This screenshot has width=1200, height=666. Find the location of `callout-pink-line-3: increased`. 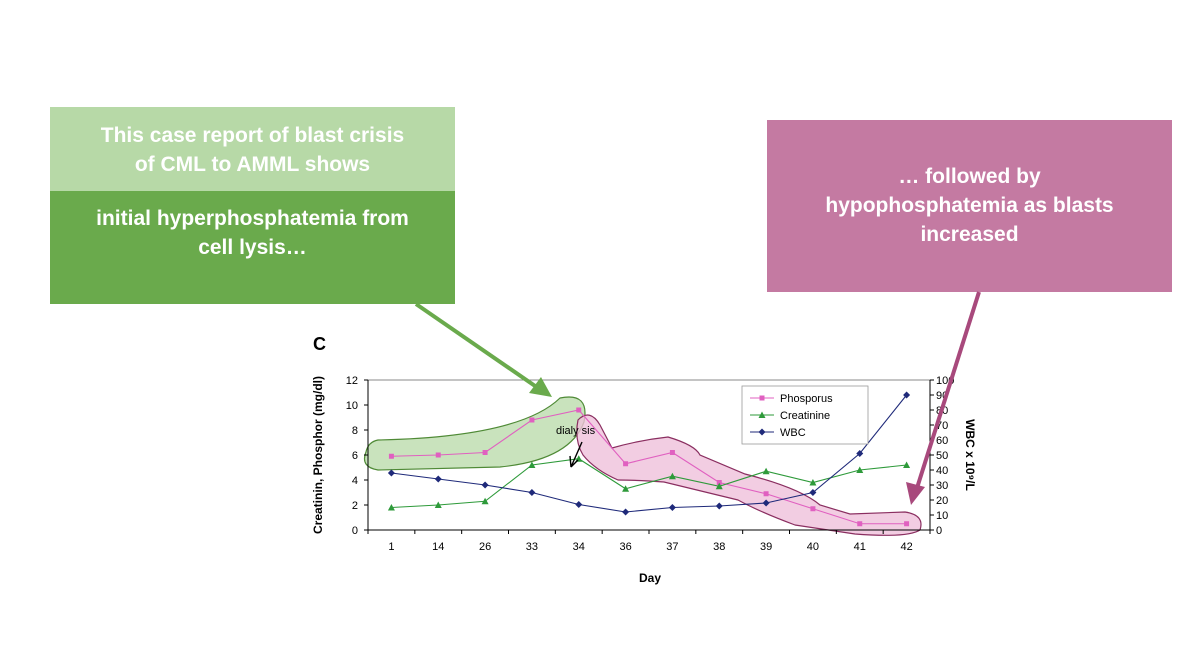

callout-pink-line-3: increased is located at coordinates (969, 234).